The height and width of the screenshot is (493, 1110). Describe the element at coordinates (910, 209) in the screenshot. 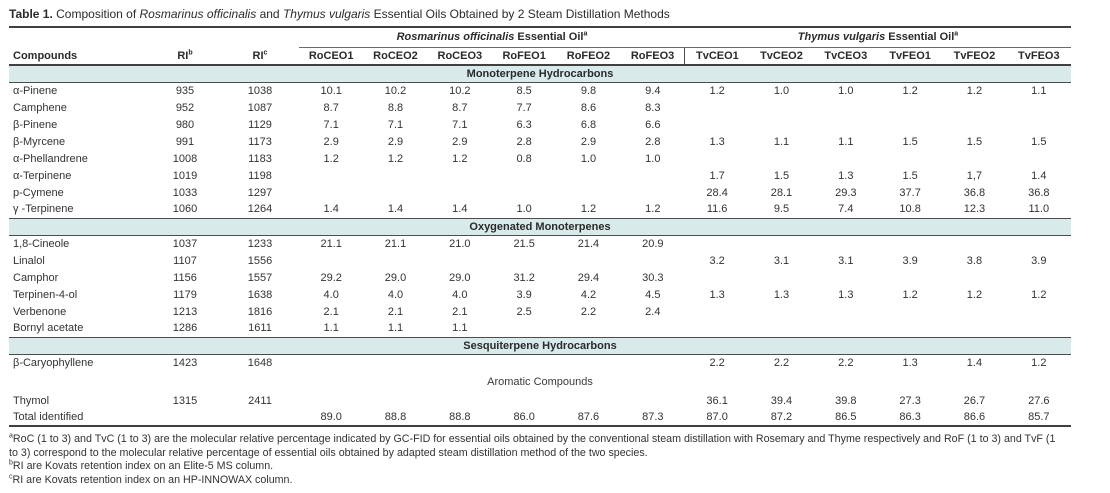

I see `value-cell: 10.8` at that location.